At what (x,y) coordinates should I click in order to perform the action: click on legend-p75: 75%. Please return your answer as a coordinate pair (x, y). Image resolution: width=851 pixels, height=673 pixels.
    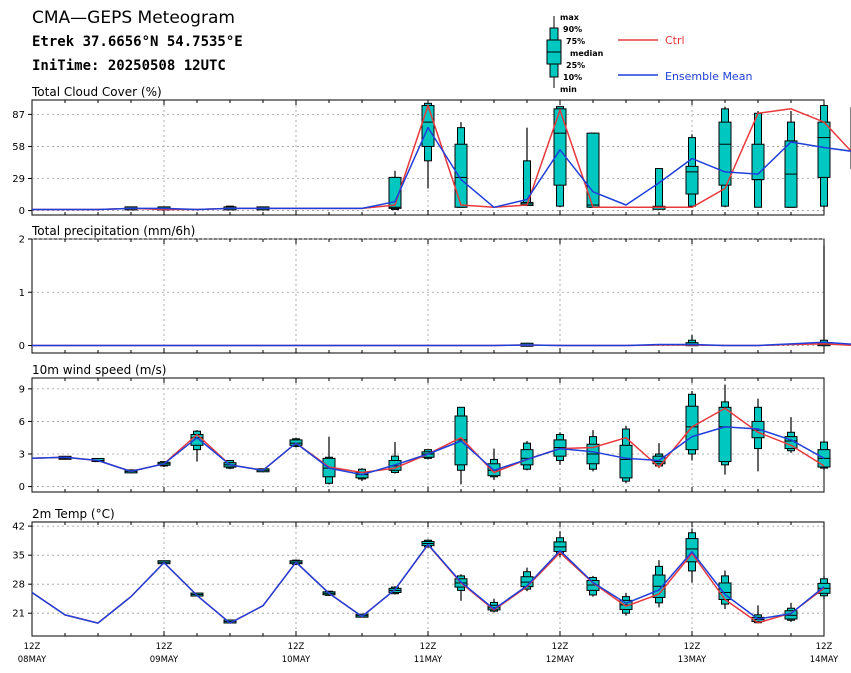
    Looking at the image, I should click on (575, 41).